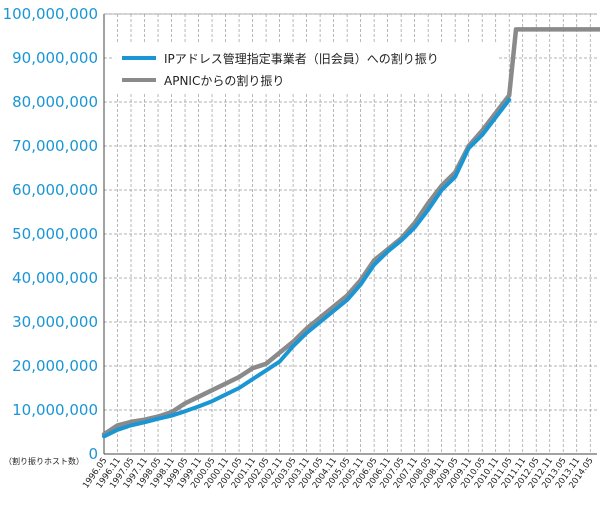 The width and height of the screenshot is (600, 513). Describe the element at coordinates (55, 102) in the screenshot. I see `y-tick-label: 80,000,000` at that location.